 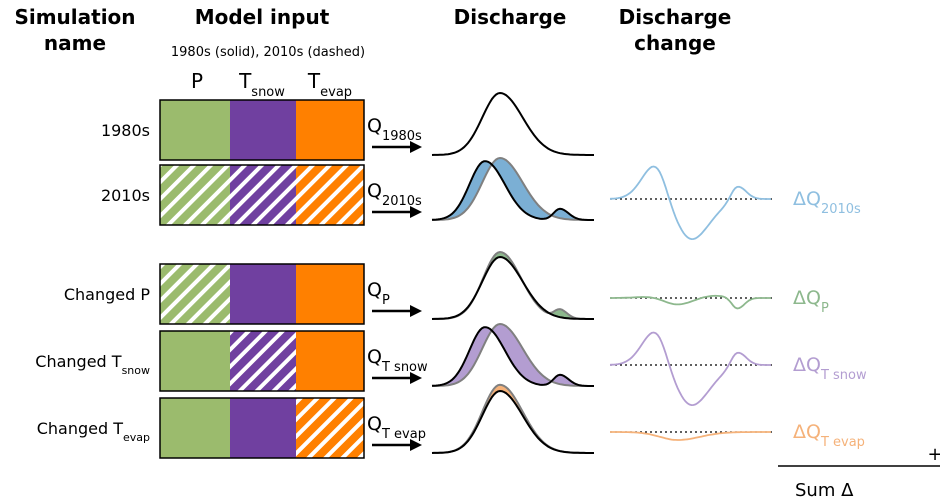 I want to click on delta-label: ΔQP, so click(x=811, y=301).